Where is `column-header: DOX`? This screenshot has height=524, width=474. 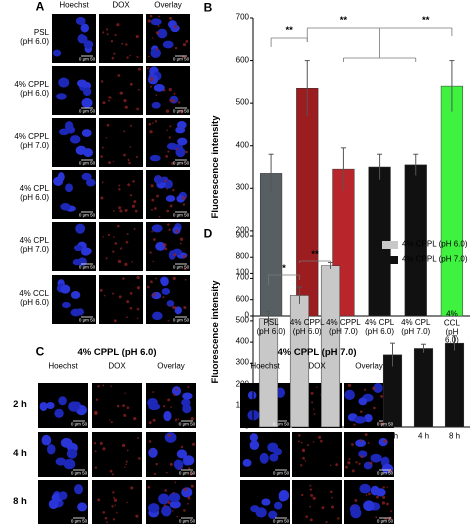 column-header: DOX is located at coordinates (117, 366).